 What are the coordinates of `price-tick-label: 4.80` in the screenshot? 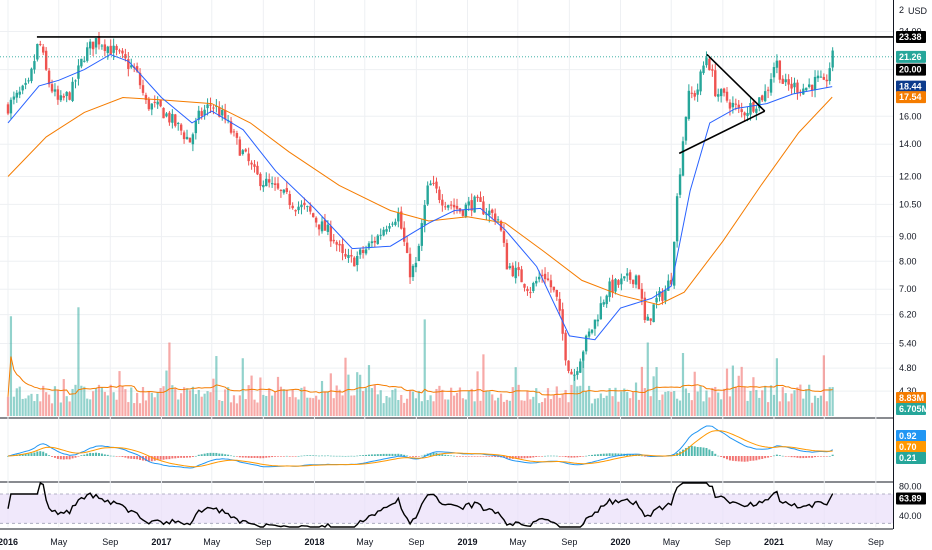 It's located at (908, 368).